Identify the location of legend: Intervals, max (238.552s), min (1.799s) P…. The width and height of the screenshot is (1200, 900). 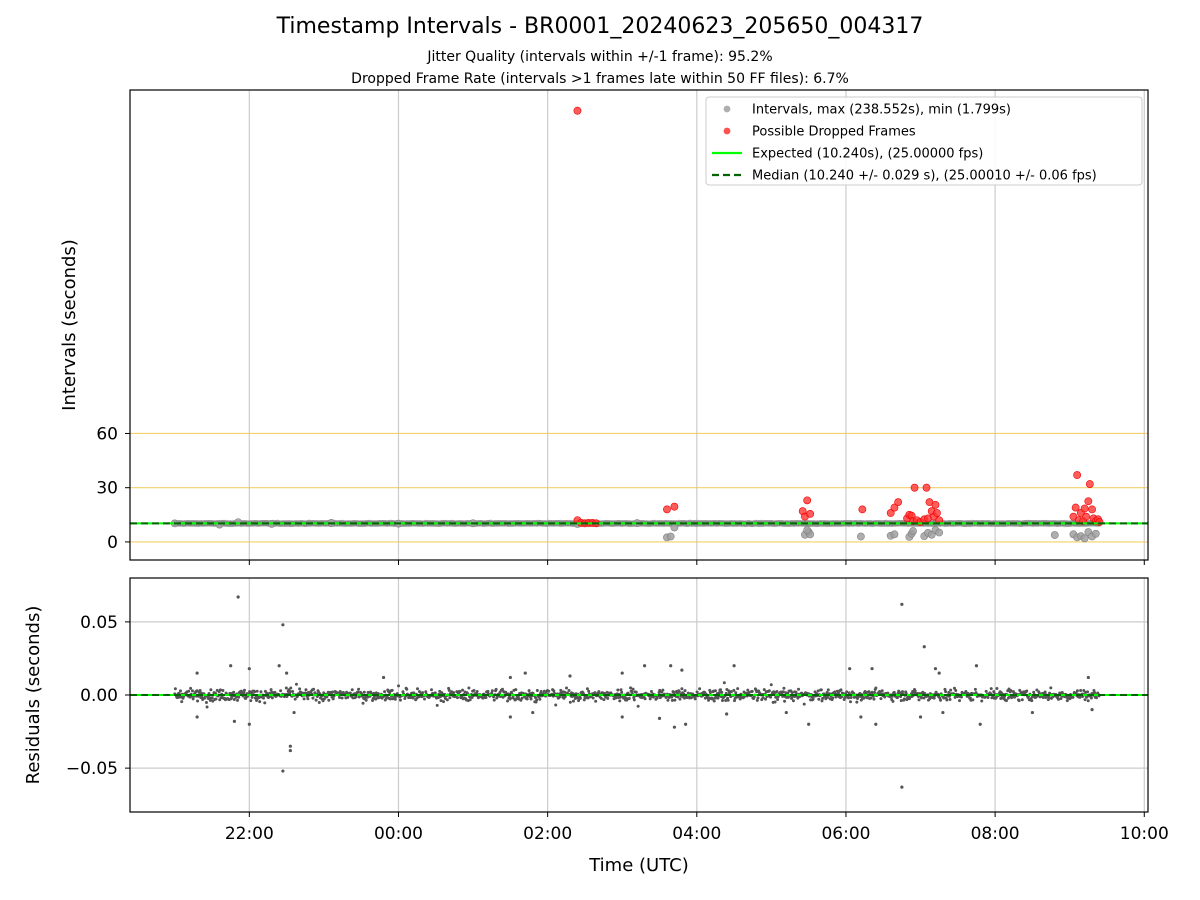
(924, 141).